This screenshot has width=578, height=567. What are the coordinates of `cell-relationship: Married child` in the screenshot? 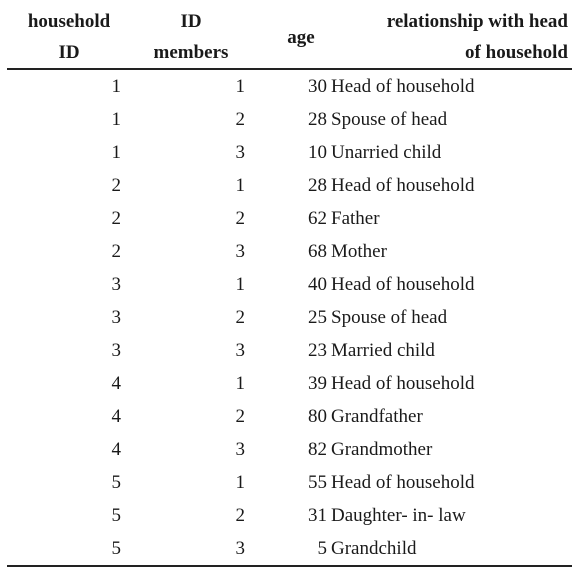 It's located at (383, 350).